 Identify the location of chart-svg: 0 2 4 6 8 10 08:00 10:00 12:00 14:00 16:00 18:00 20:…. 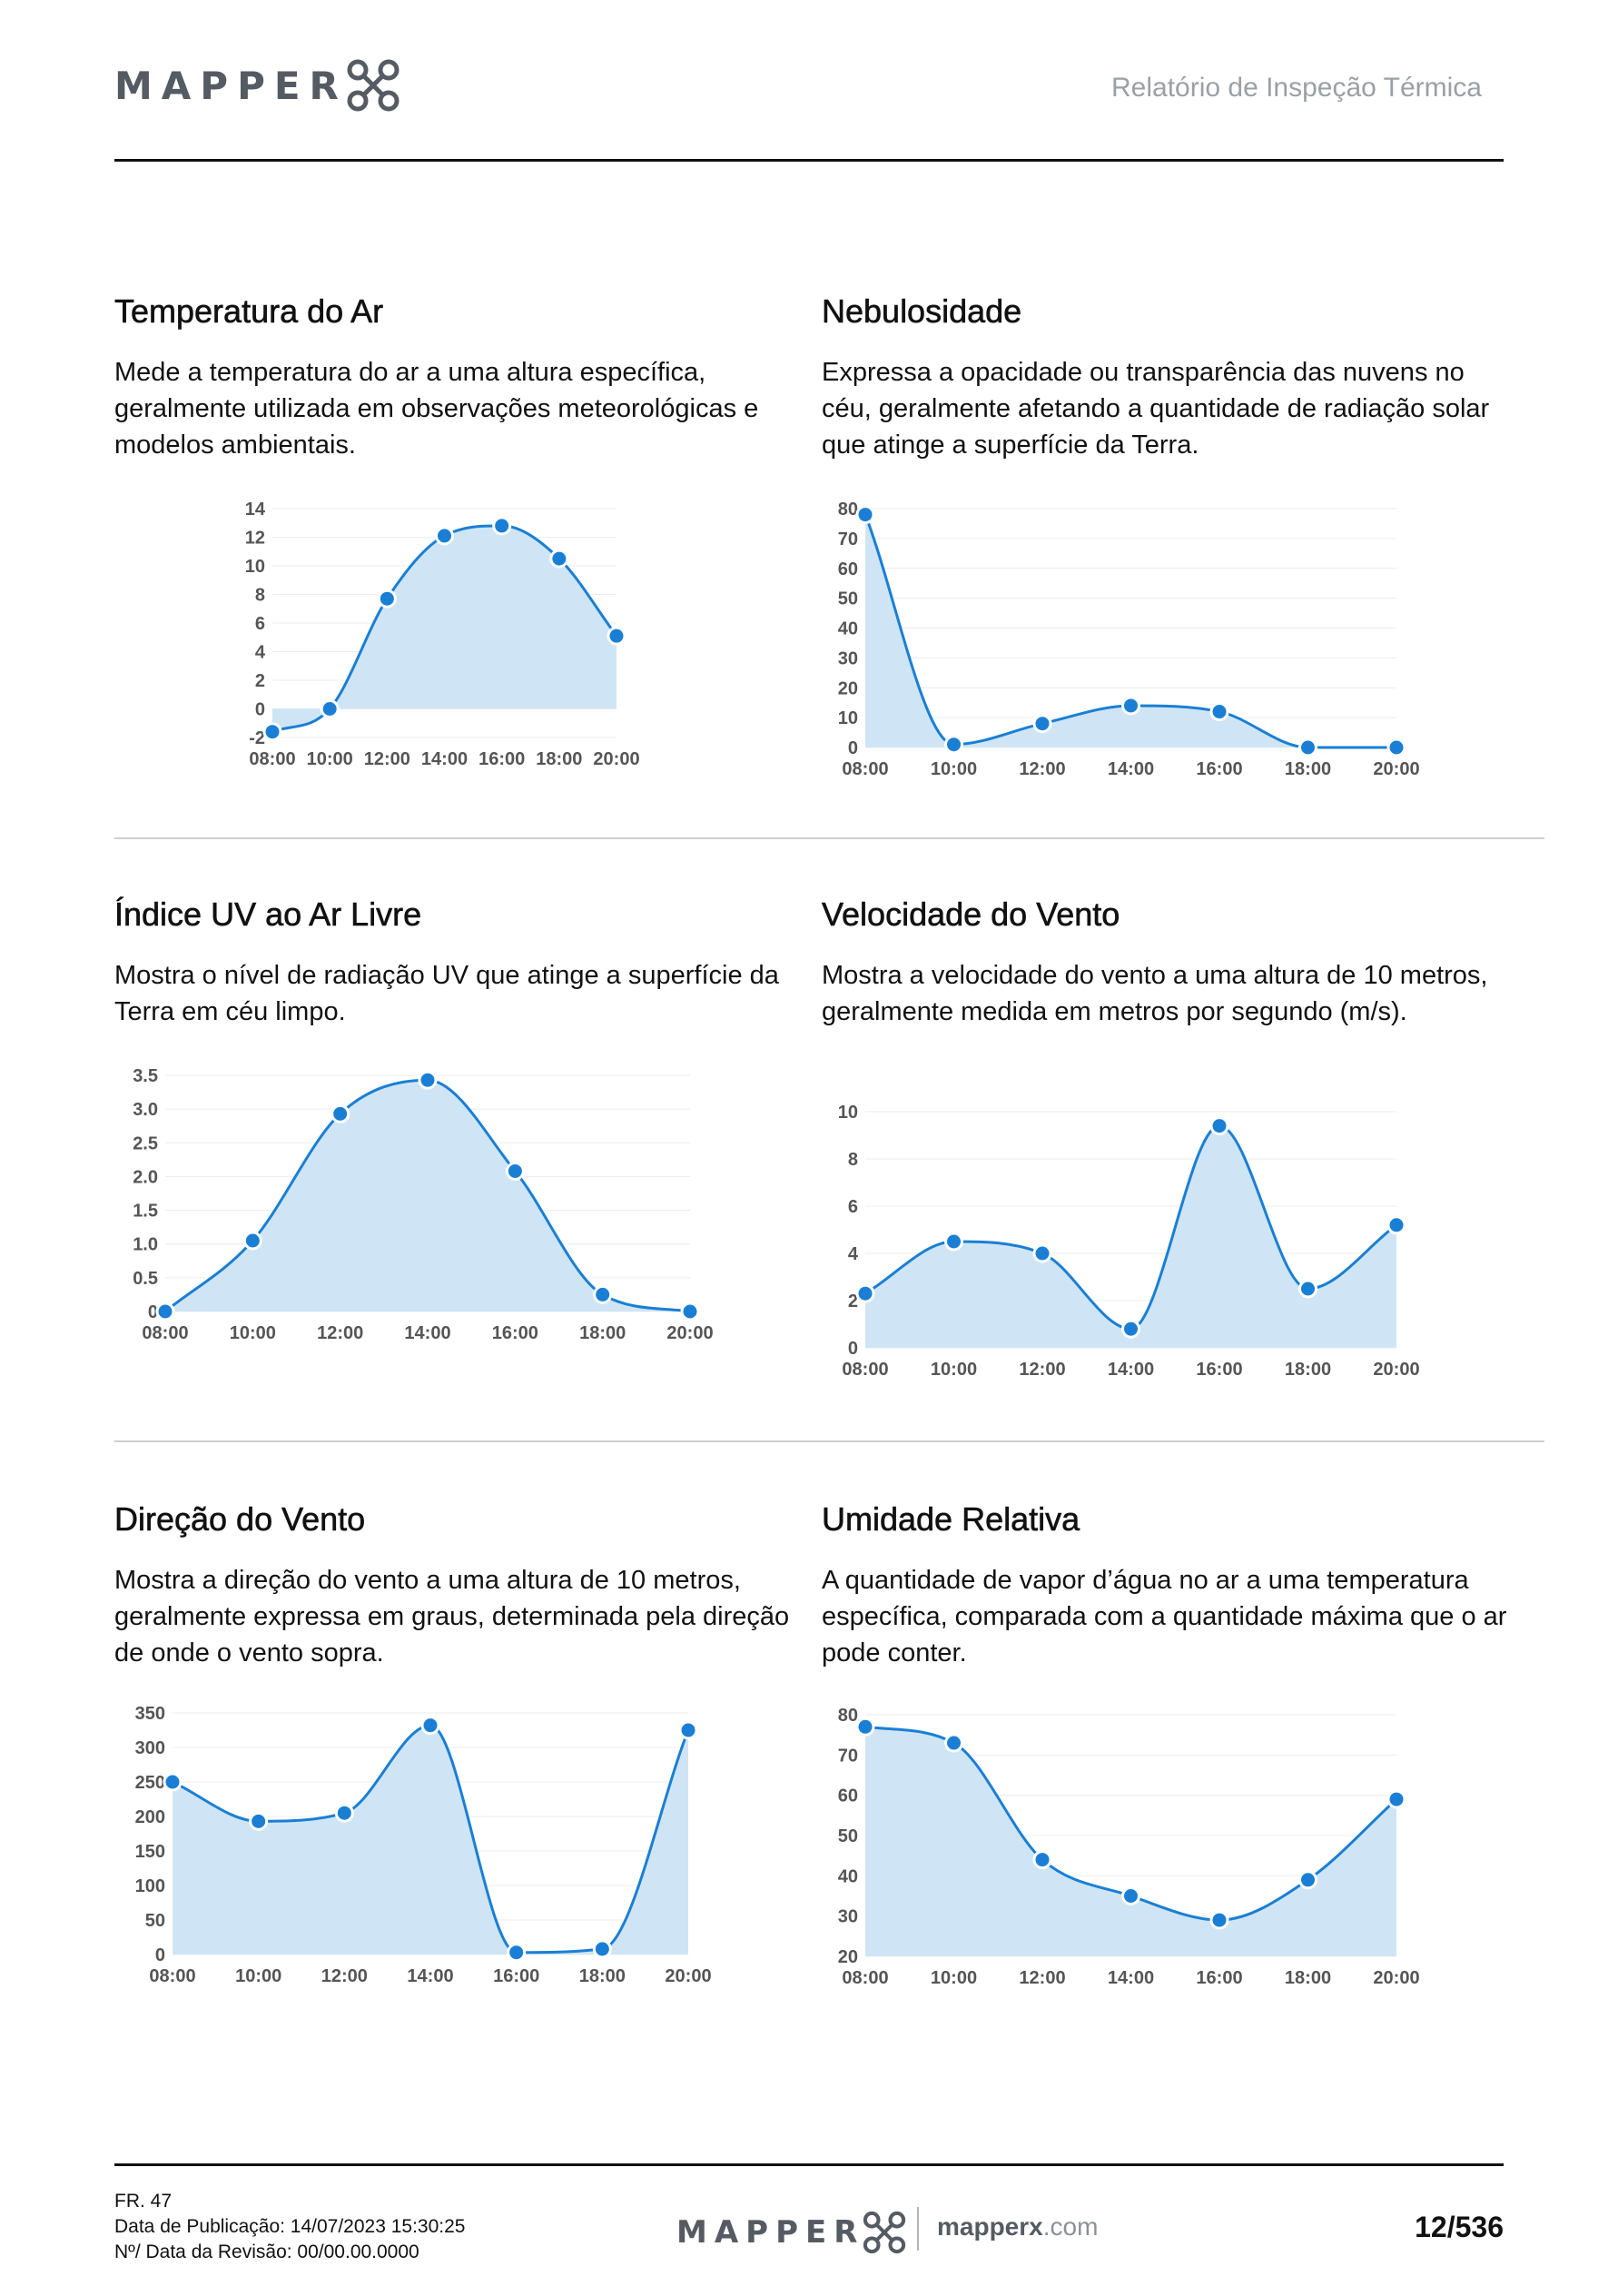
(1129, 1241).